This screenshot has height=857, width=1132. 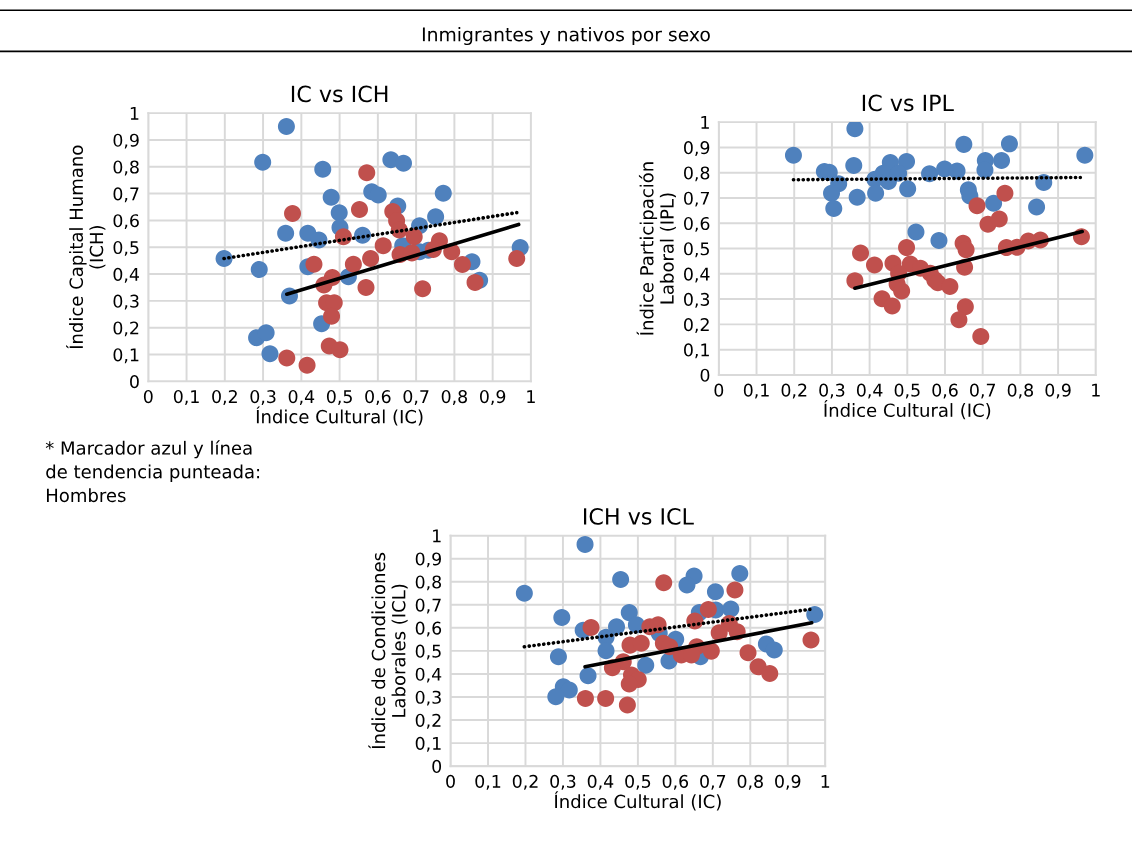 I want to click on chart-title: IC vs ICH, so click(x=339, y=94).